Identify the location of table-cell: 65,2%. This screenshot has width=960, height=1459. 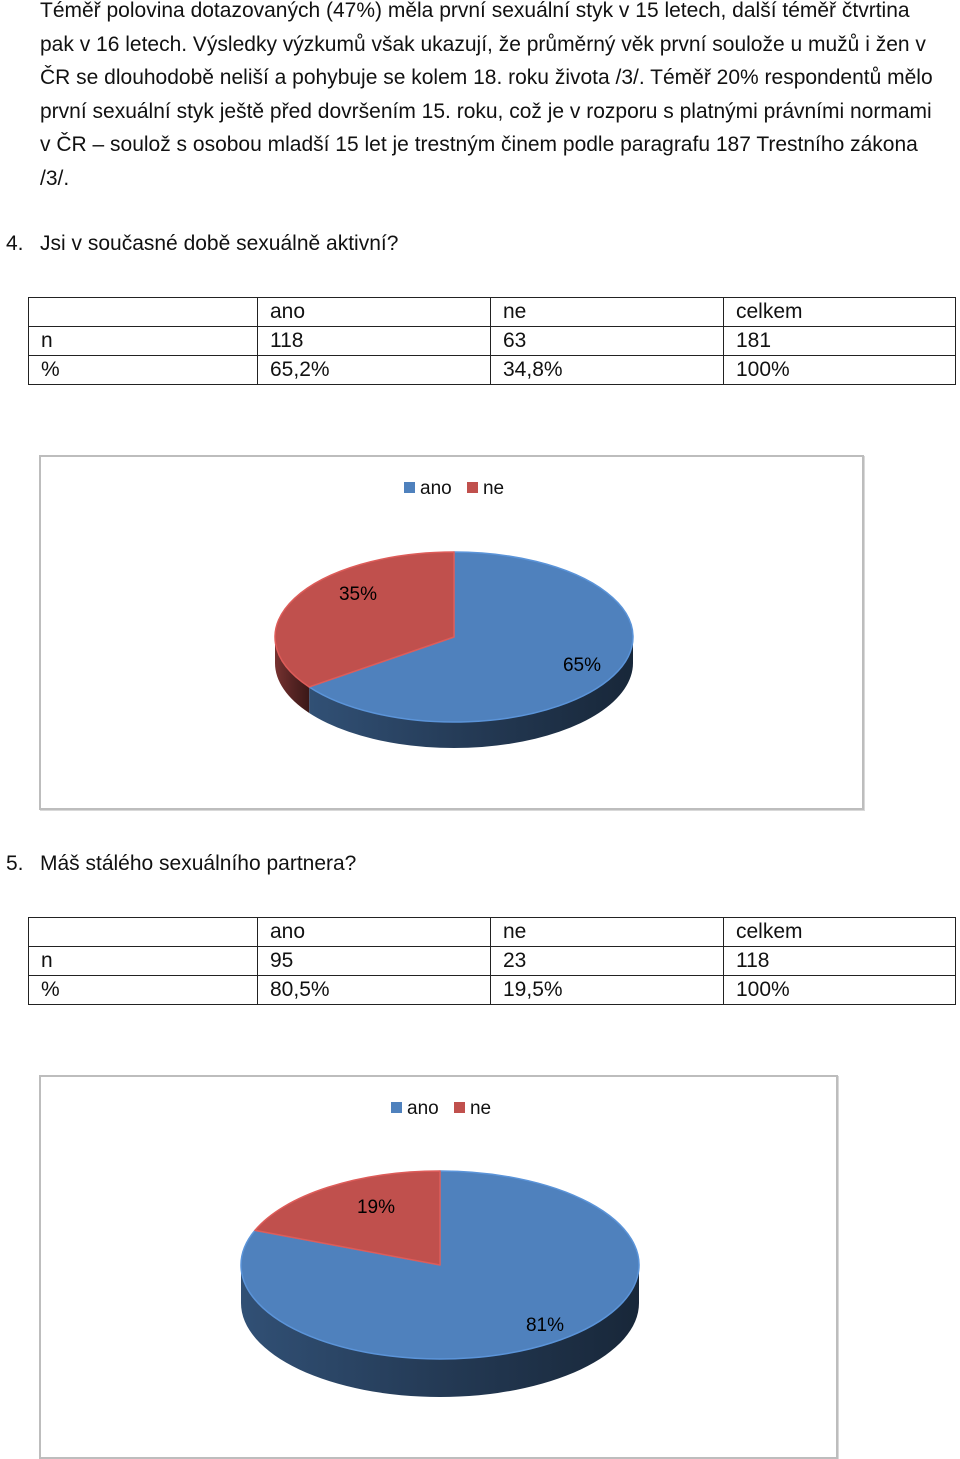
(374, 370).